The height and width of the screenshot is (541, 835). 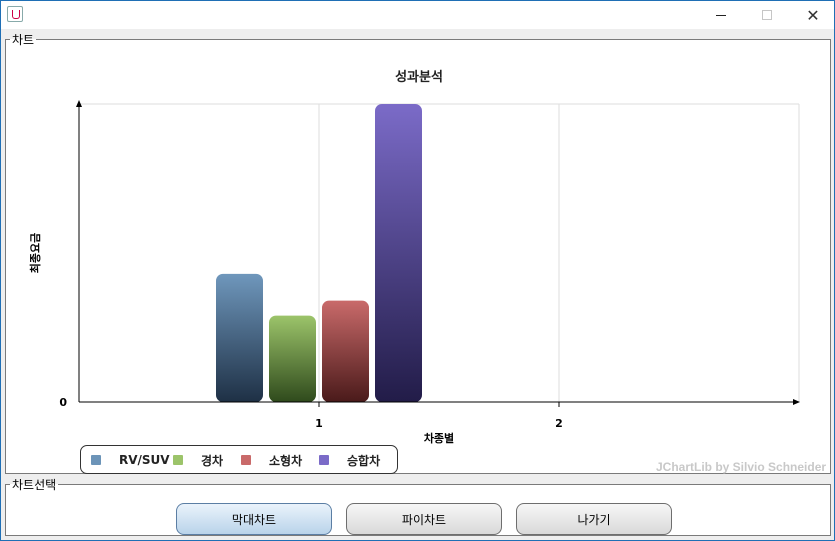 I want to click on legend-item-light-car: 경차, so click(x=198, y=460).